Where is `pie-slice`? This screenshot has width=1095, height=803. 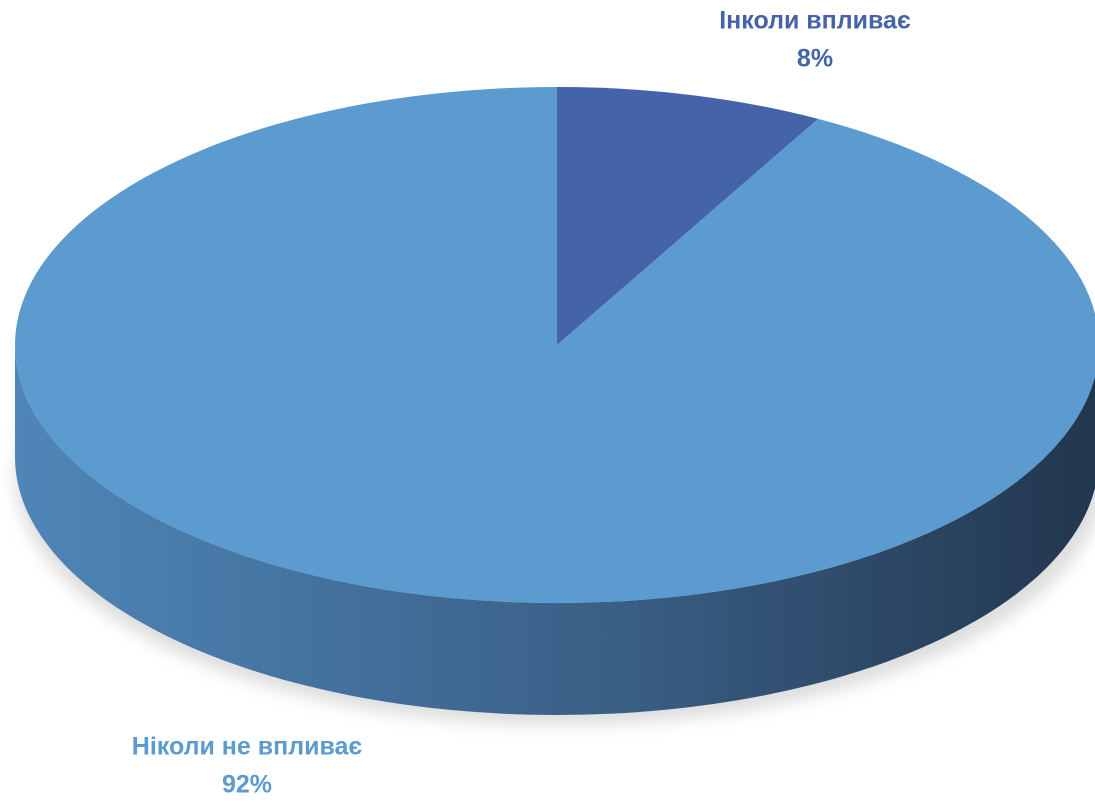 pie-slice is located at coordinates (688, 216).